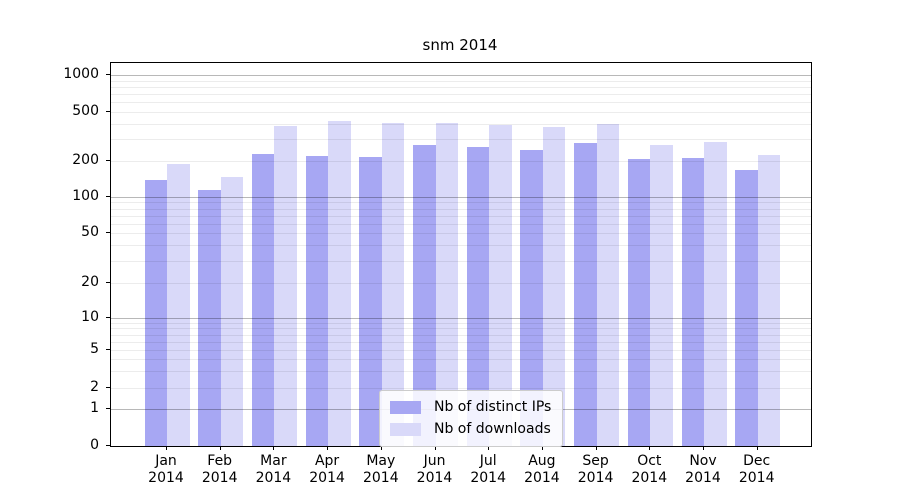 This screenshot has height=500, width=900. I want to click on bar-ips-nov, so click(692, 301).